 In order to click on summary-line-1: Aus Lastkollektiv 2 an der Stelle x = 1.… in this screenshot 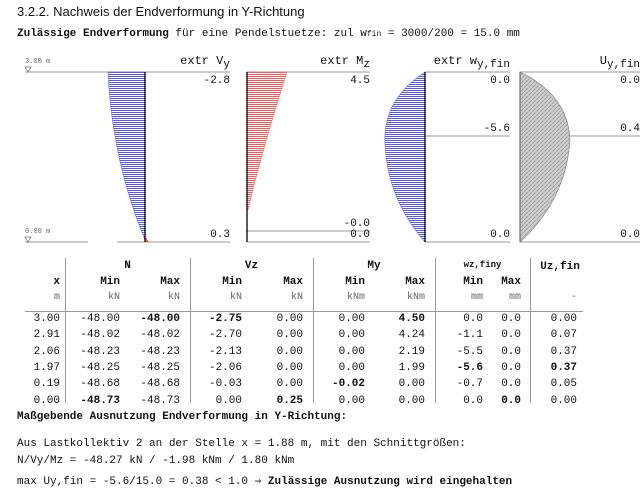, I will do `click(241, 444)`.